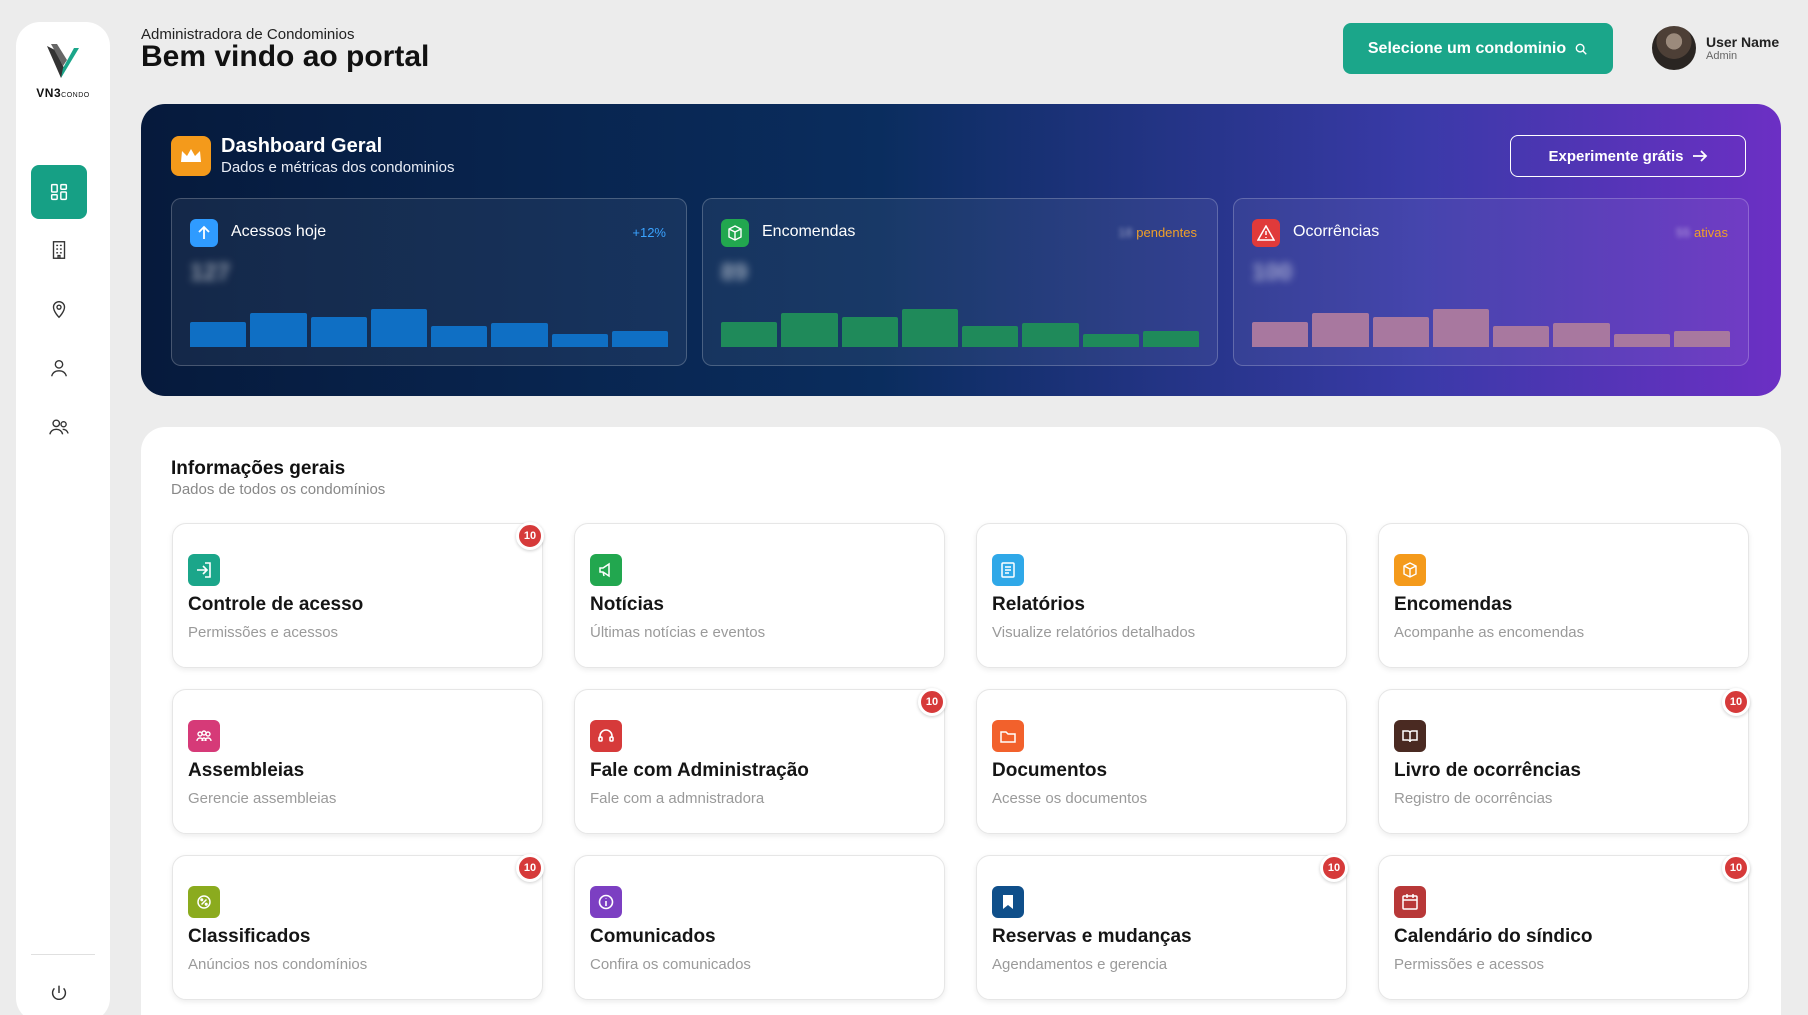 Image resolution: width=1808 pixels, height=1015 pixels. I want to click on logo: VN3CONDO, so click(63, 71).